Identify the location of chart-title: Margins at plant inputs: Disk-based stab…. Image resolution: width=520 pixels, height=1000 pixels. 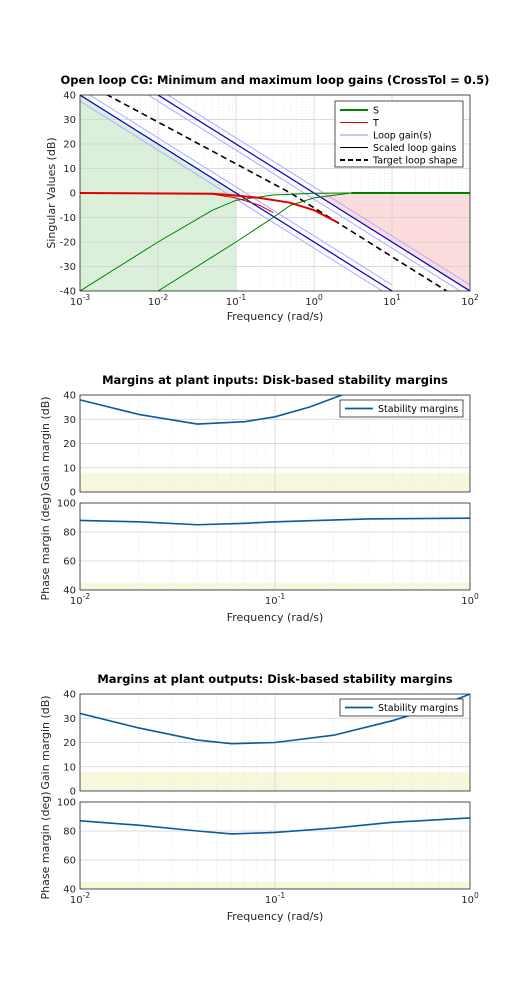
(275, 380).